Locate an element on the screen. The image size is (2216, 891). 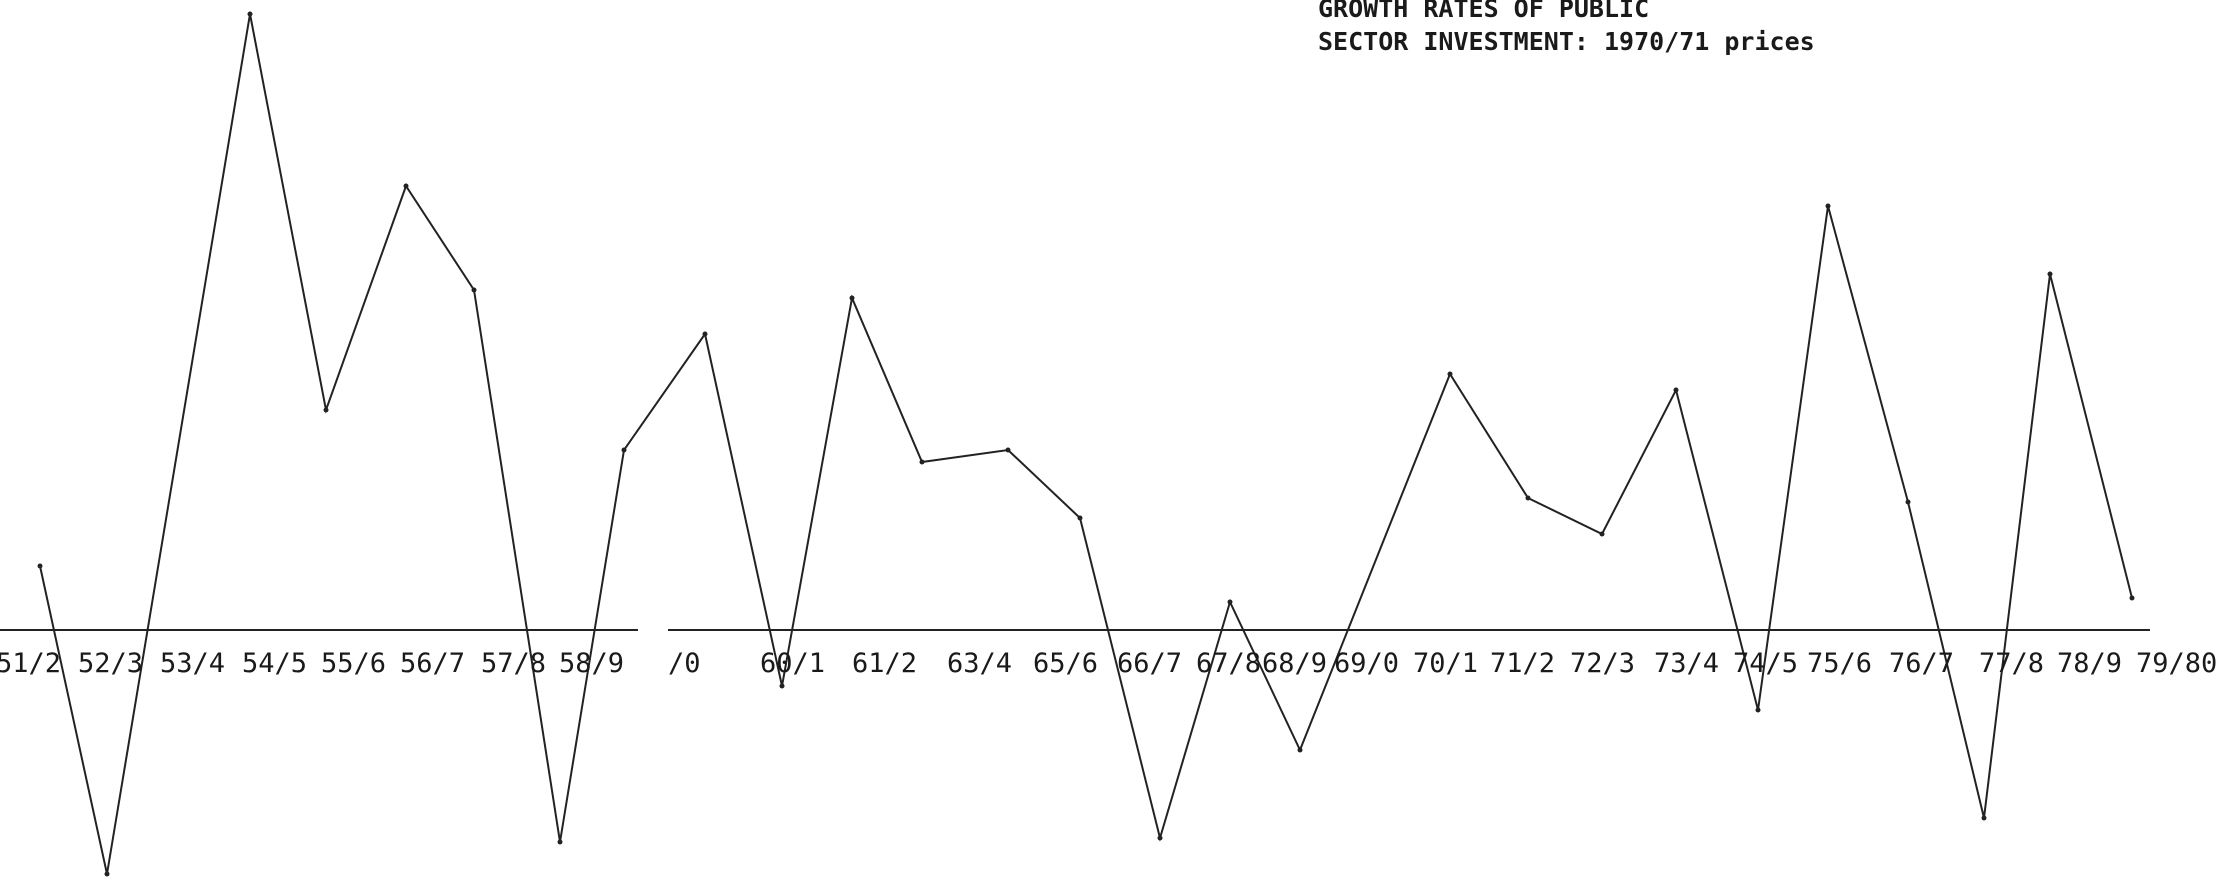
x-tick-label: 53/4 is located at coordinates (192, 663).